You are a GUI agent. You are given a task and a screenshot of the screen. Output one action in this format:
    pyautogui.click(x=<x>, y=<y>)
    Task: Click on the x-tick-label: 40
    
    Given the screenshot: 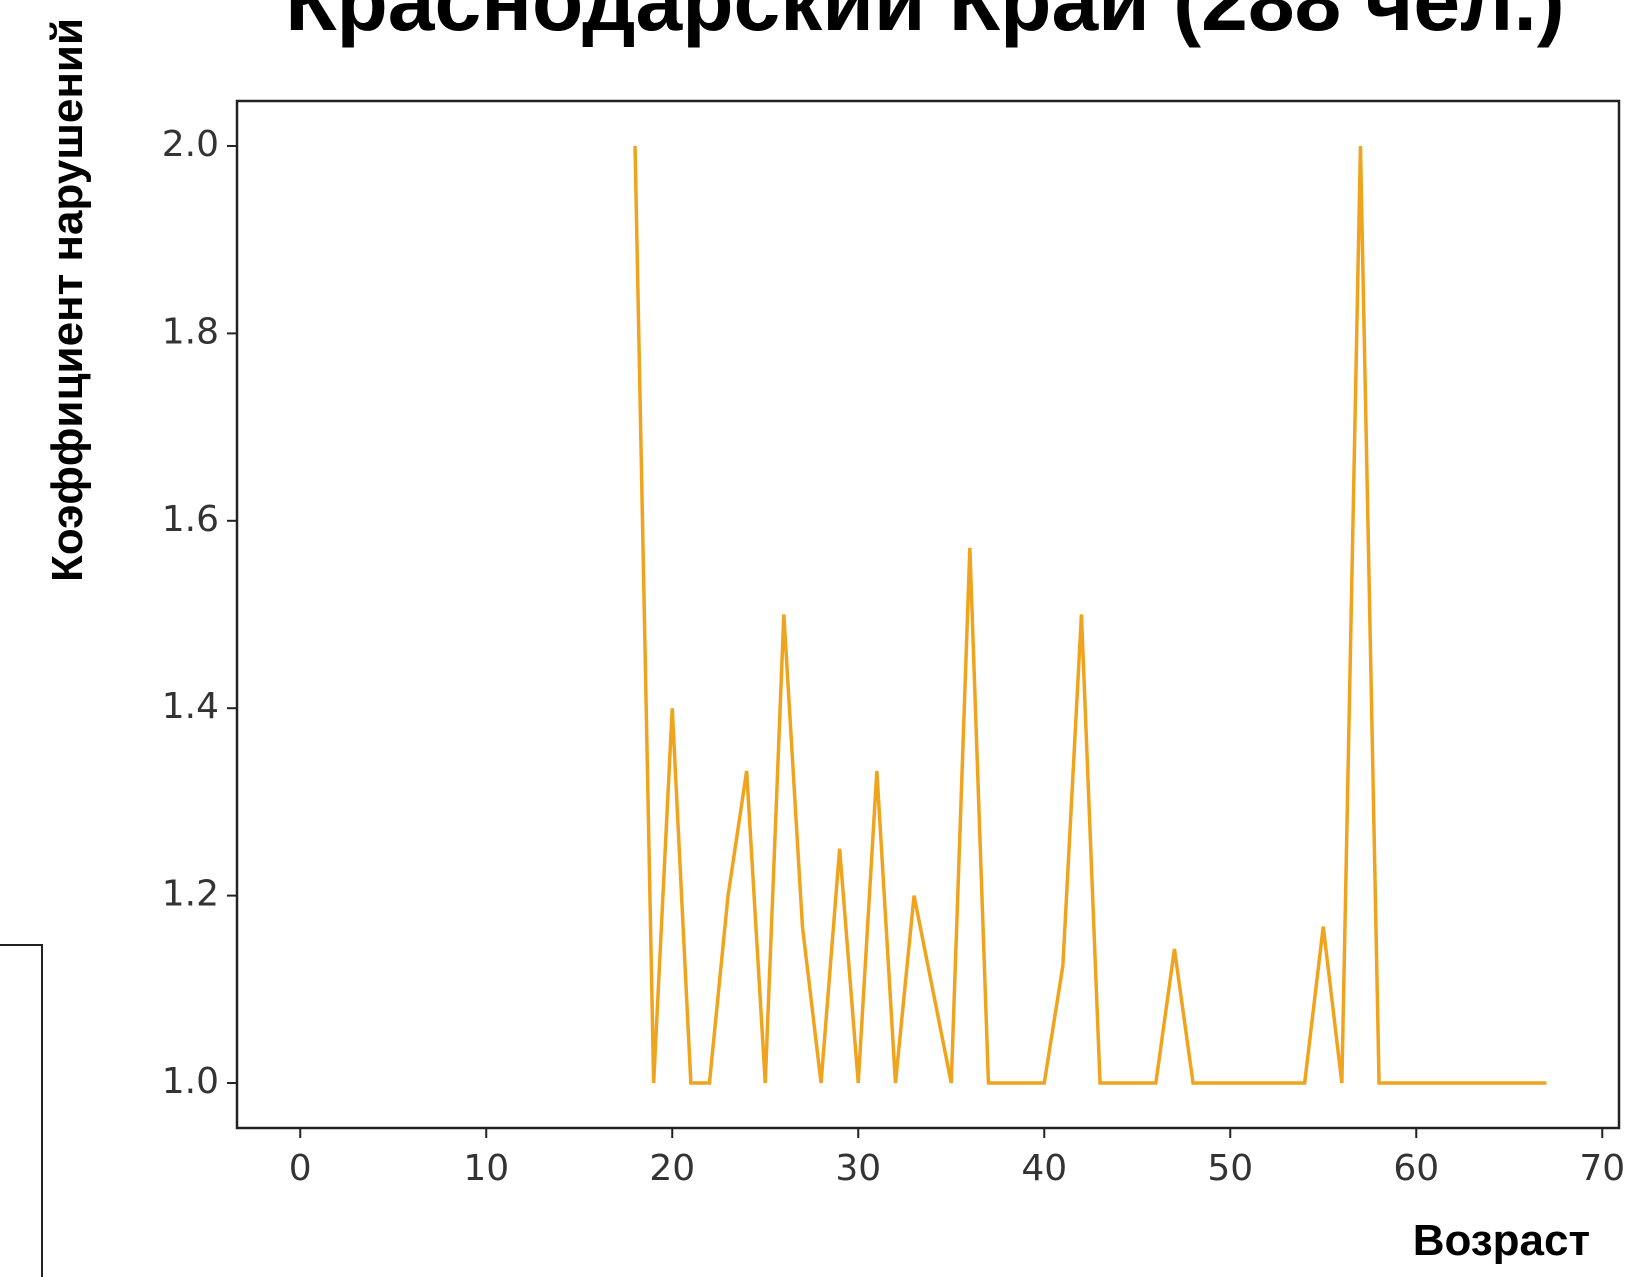 What is the action you would take?
    pyautogui.click(x=1044, y=1168)
    